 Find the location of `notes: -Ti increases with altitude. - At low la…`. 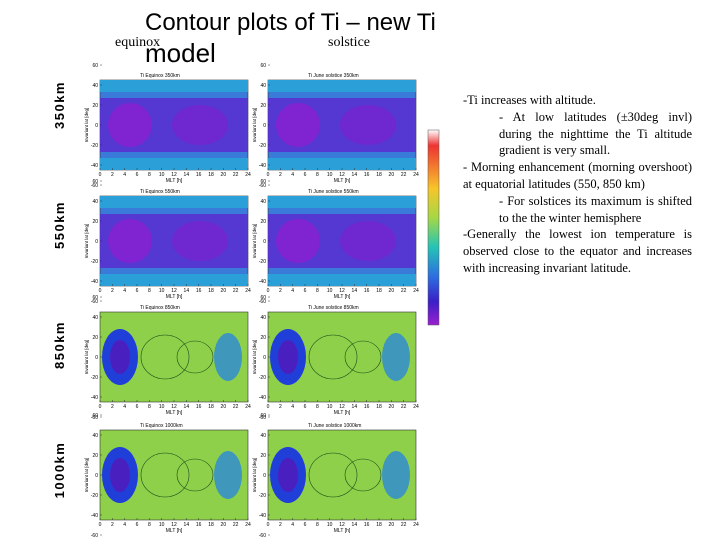

notes: -Ti increases with altitude. - At low la… is located at coordinates (577, 184).